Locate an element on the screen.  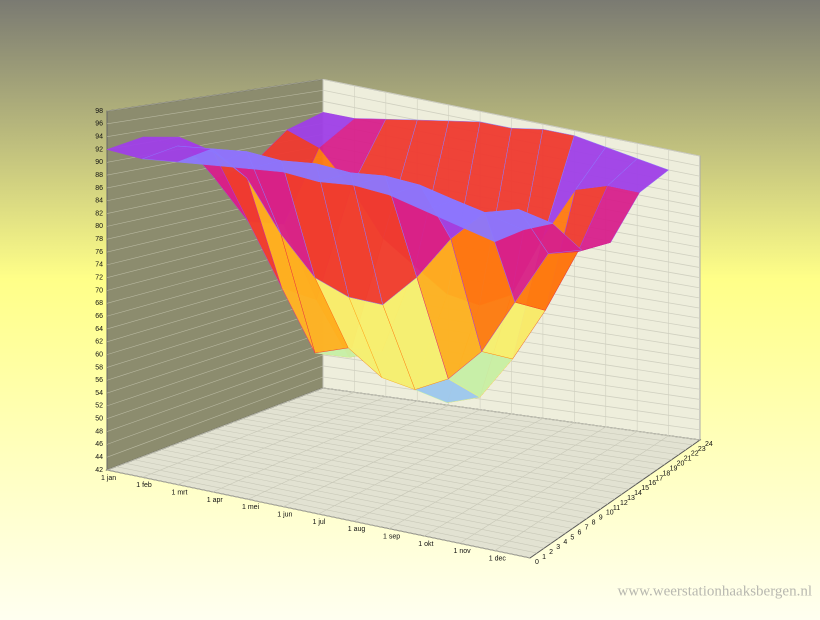
x-tick-label: 1 dec is located at coordinates (498, 559).